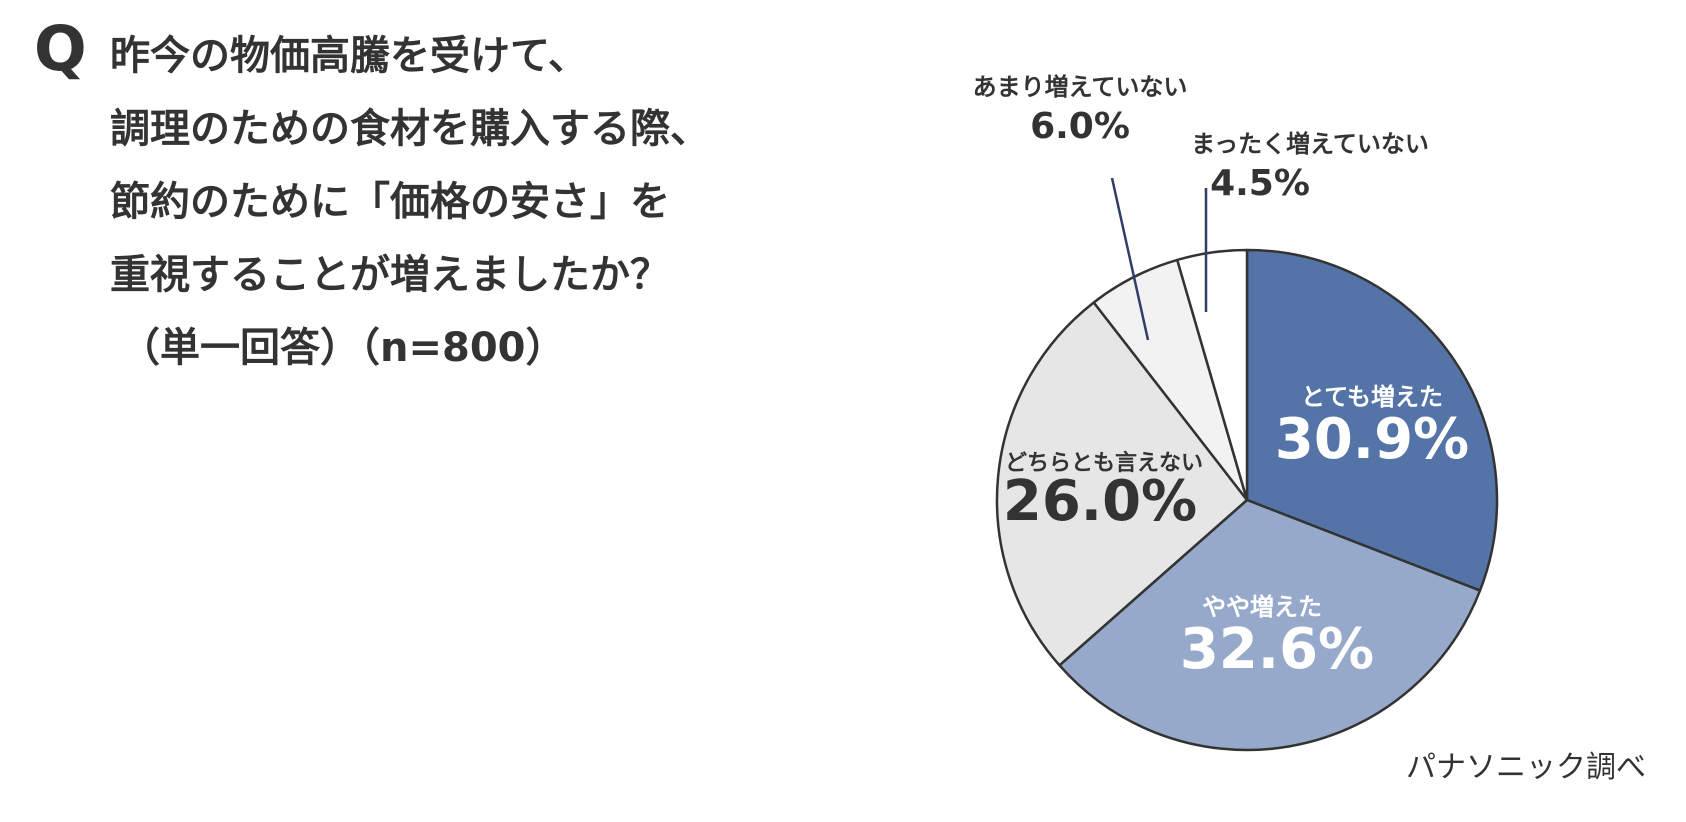 This screenshot has width=1686, height=822. What do you see at coordinates (60, 48) in the screenshot?
I see `question-mark-label: Q` at bounding box center [60, 48].